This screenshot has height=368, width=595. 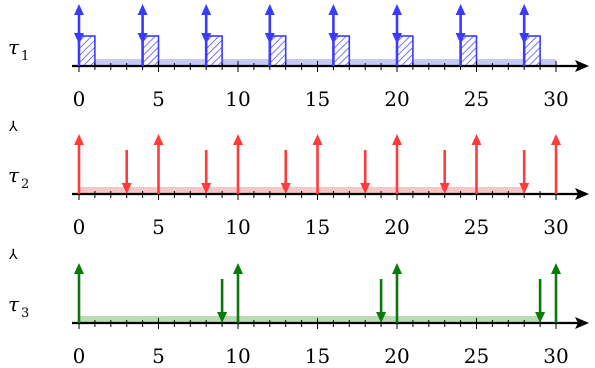 What do you see at coordinates (524, 9) in the screenshot?
I see `task-1-release-arrow-8-head` at bounding box center [524, 9].